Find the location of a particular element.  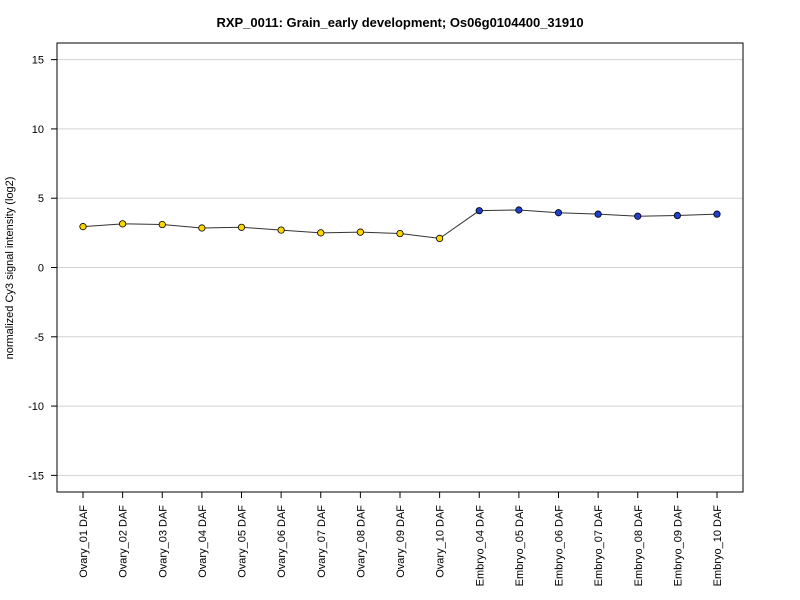

y-tick-label: 0 is located at coordinates (41, 269).